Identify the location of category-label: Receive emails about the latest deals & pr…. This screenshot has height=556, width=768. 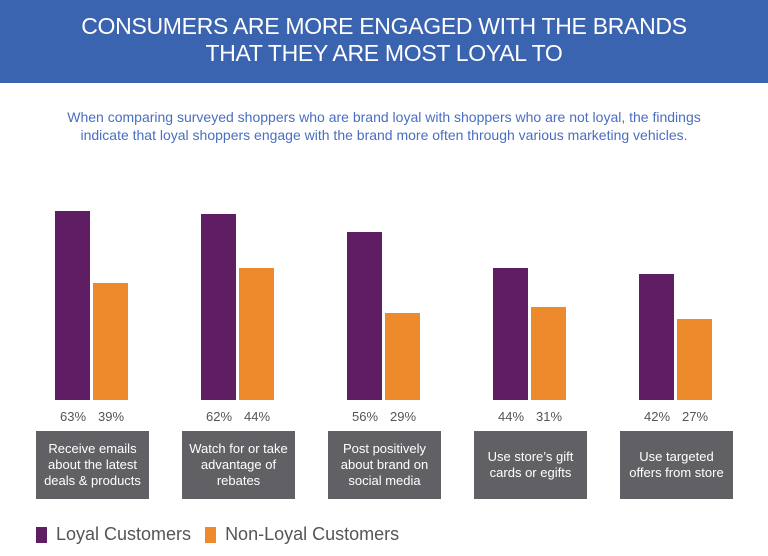
(92, 465).